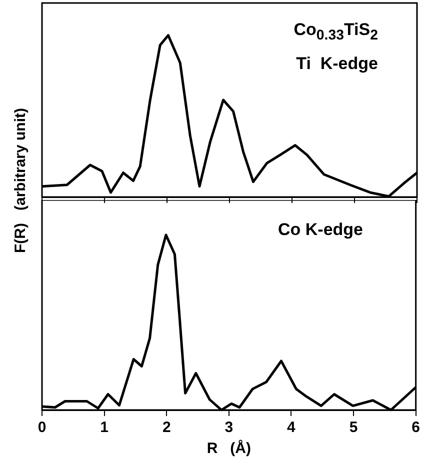 The width and height of the screenshot is (423, 462). What do you see at coordinates (337, 64) in the screenshot?
I see `annotation: Ti K-edge` at bounding box center [337, 64].